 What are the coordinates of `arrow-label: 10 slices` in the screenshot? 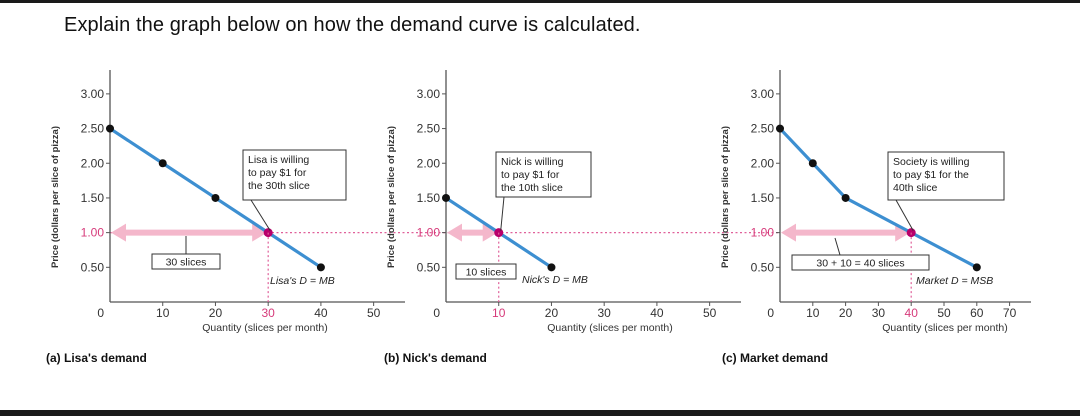 It's located at (486, 273).